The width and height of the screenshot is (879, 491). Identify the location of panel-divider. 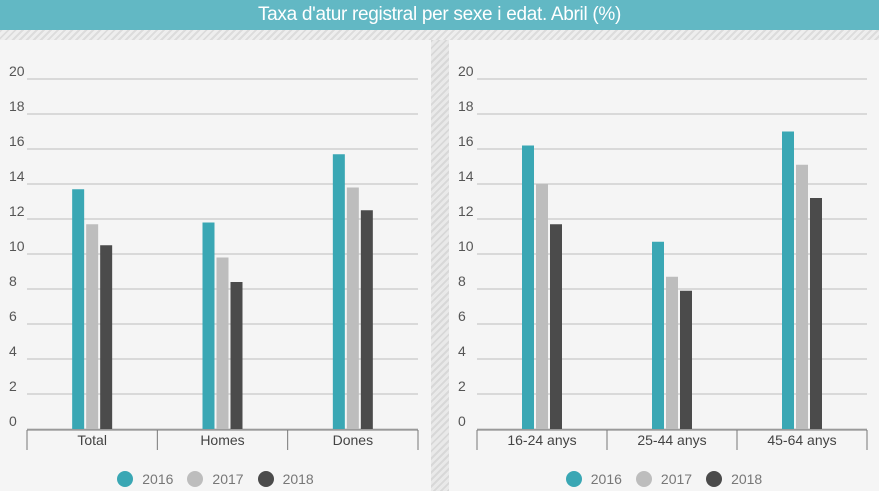
(440, 265).